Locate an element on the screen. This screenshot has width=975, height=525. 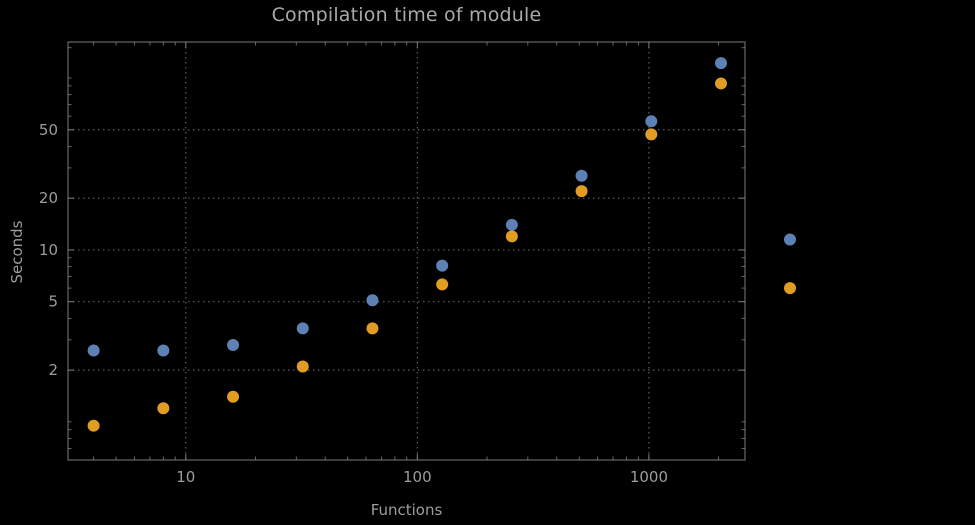
legend-marker-orange is located at coordinates (790, 288).